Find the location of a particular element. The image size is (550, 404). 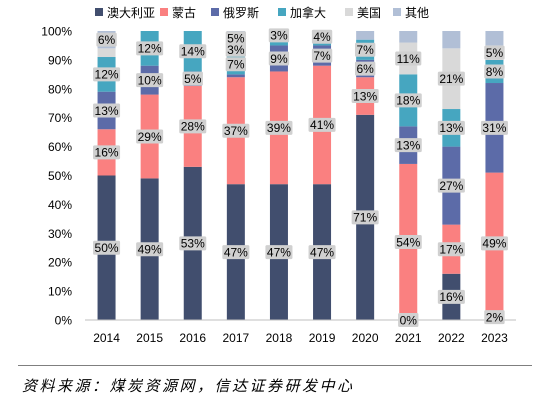

data-label-russia-2016: 5% is located at coordinates (192, 78).